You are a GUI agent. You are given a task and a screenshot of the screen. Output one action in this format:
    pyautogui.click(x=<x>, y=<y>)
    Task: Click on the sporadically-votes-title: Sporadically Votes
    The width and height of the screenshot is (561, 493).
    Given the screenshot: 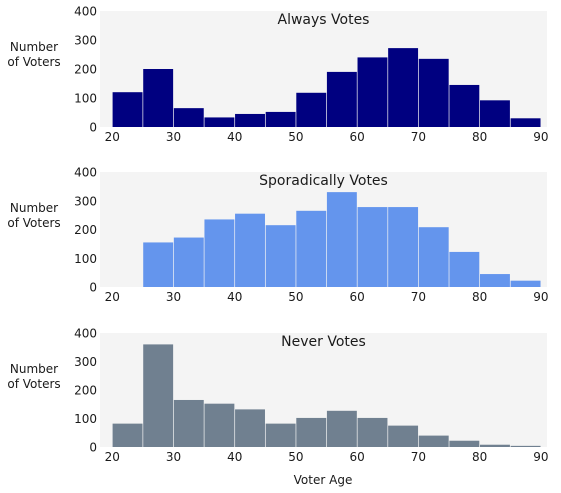 What is the action you would take?
    pyautogui.click(x=323, y=181)
    